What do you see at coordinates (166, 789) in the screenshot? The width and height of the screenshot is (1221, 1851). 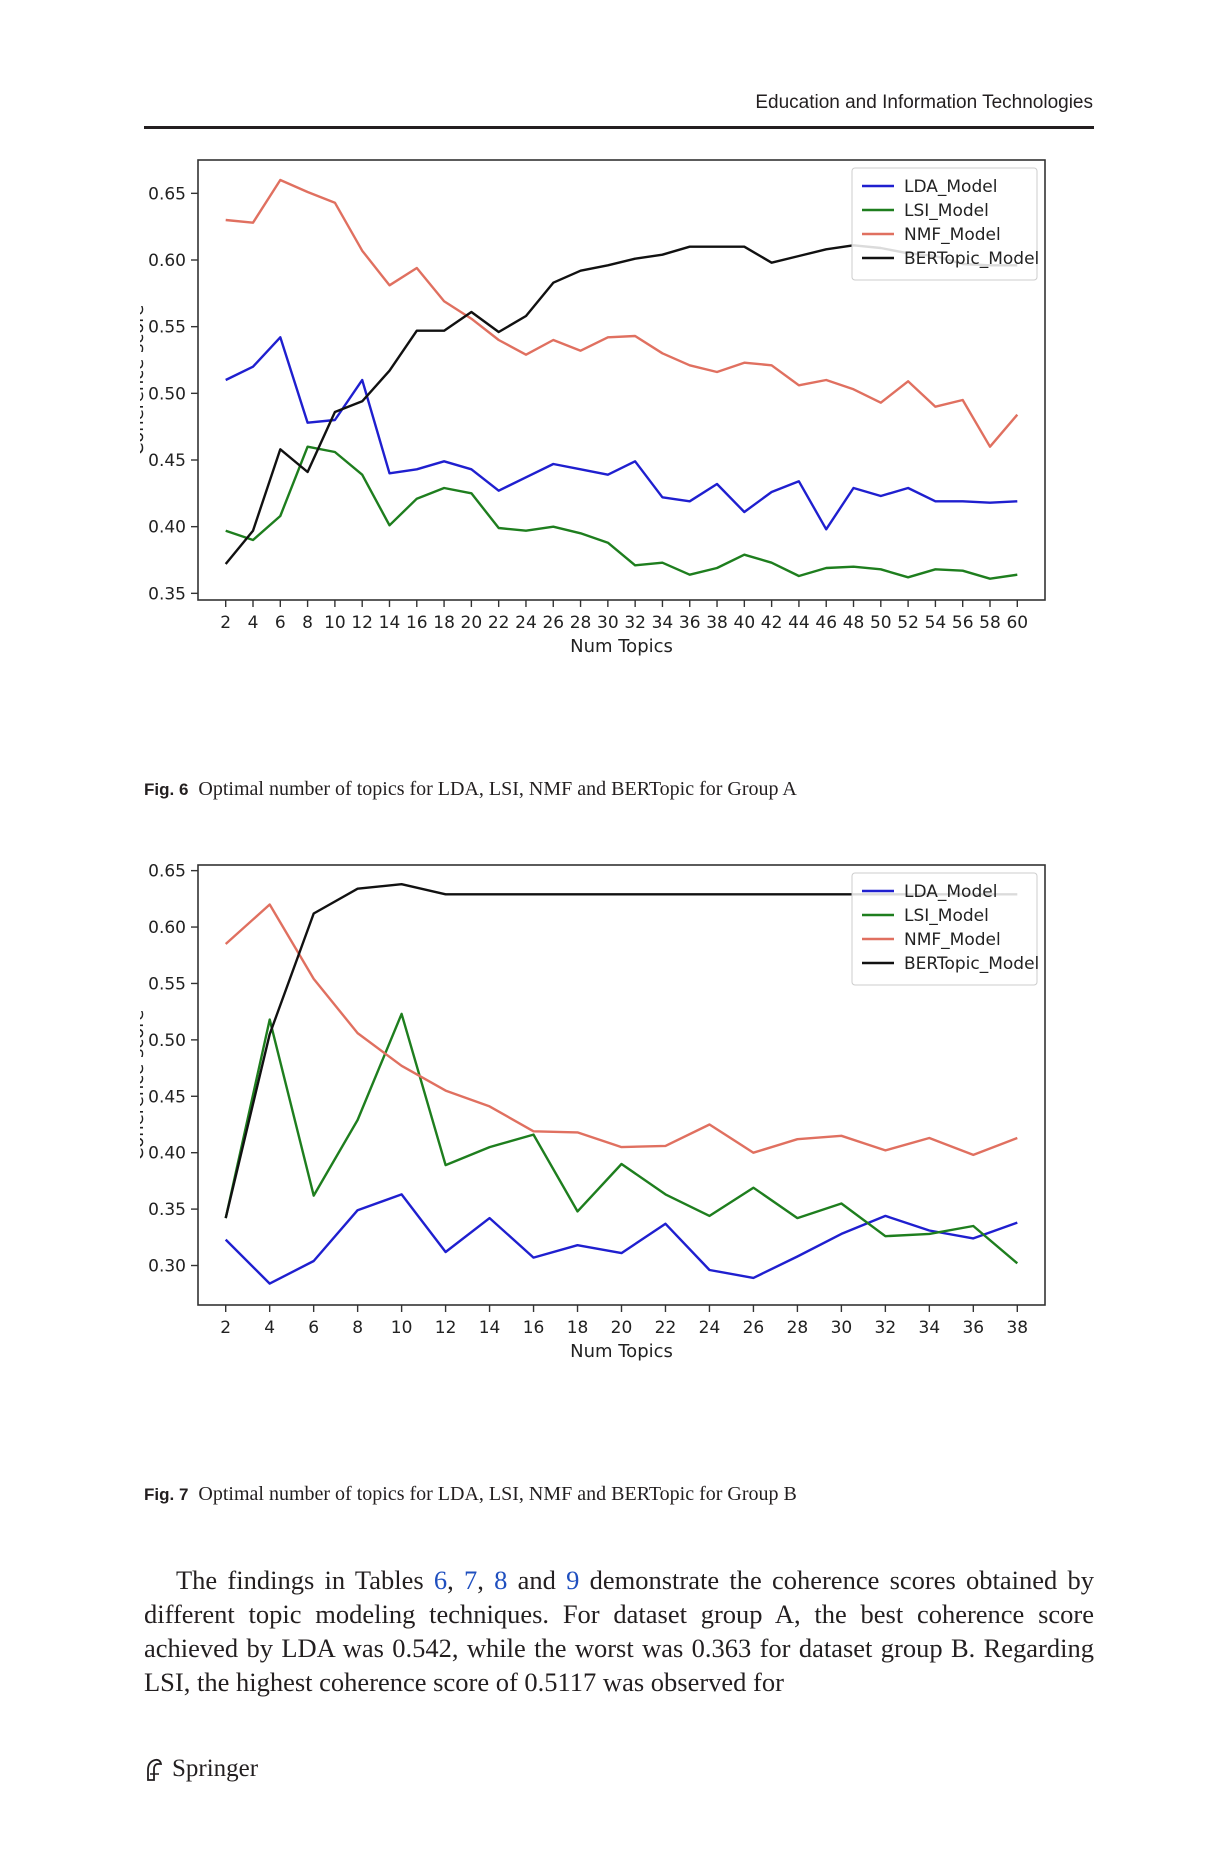 I see `figure-6-label: Fig. 6` at bounding box center [166, 789].